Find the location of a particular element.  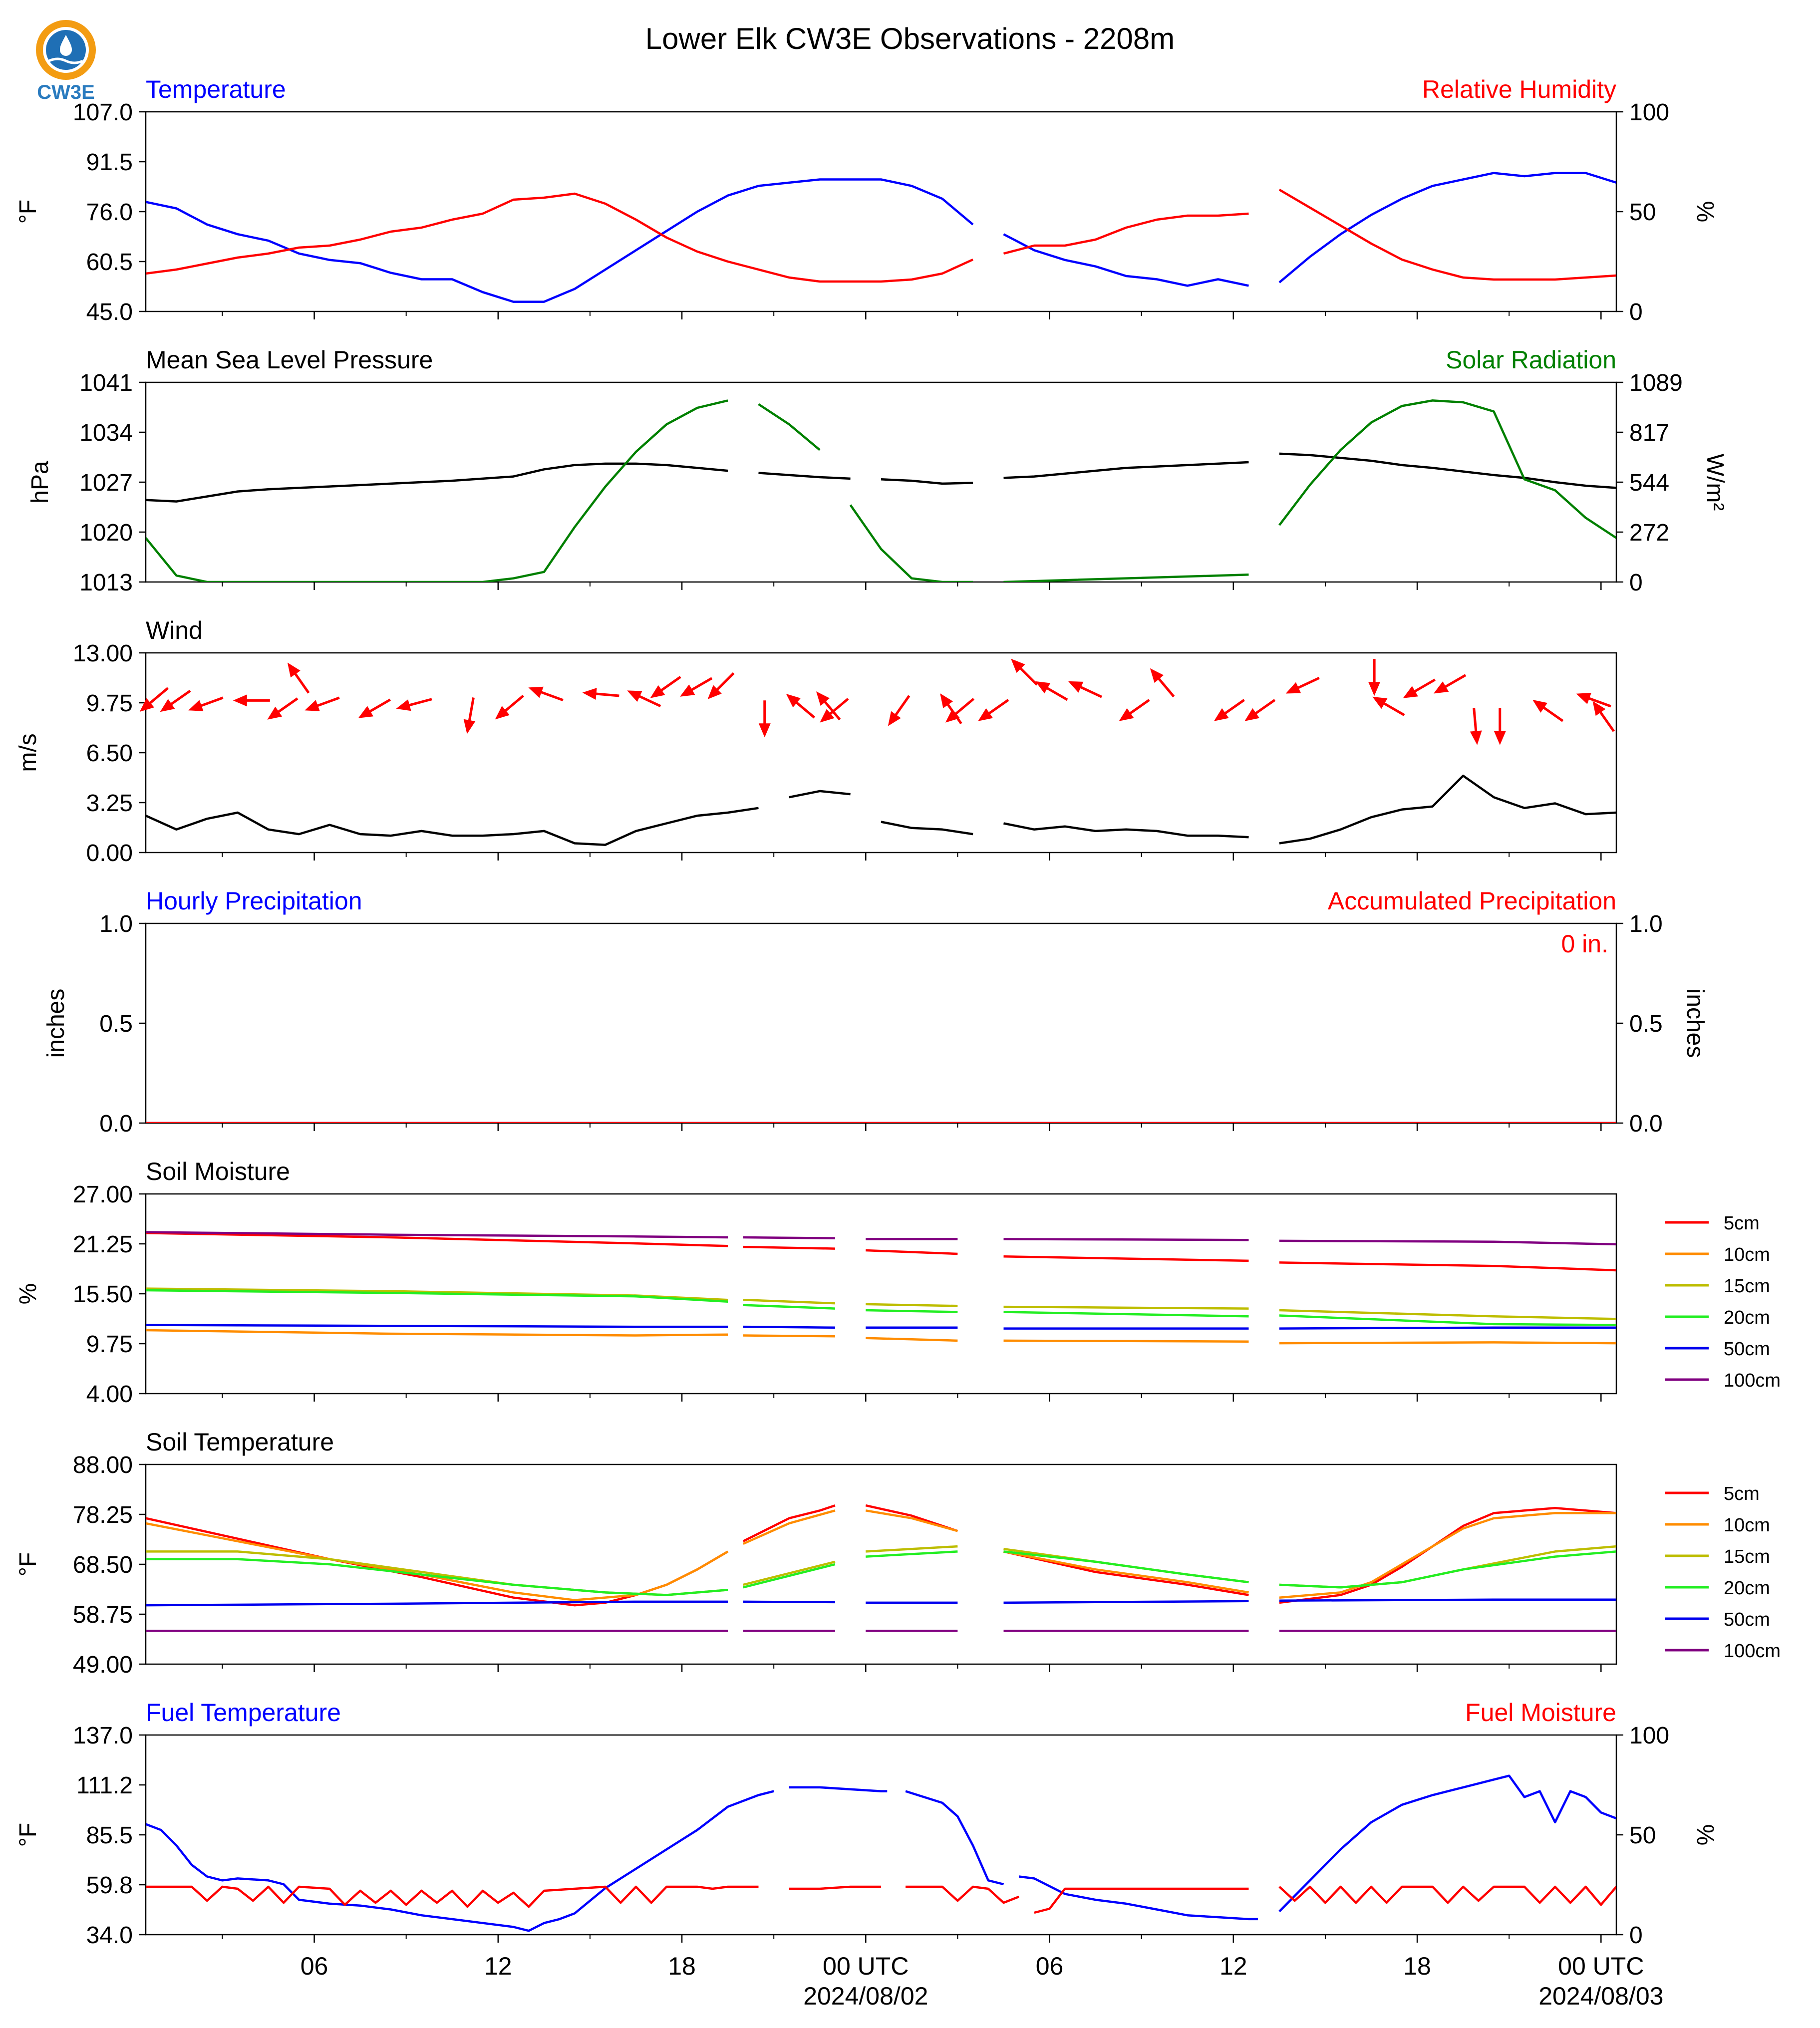

panel-mean-sea-level-pressure-ytick-right-label: 0 is located at coordinates (1636, 583).